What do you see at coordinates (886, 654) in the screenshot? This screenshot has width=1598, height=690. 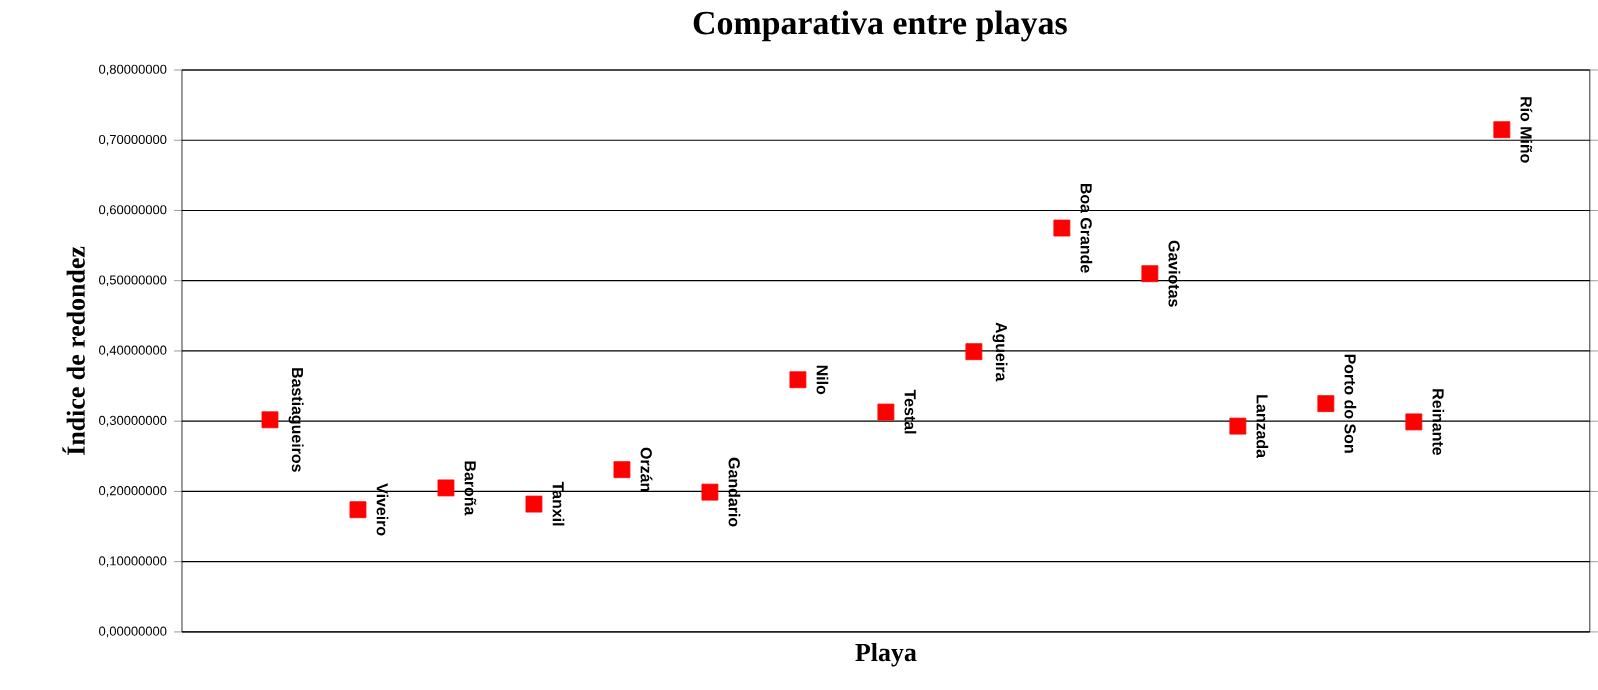 I see `x-axis-title: Playa` at bounding box center [886, 654].